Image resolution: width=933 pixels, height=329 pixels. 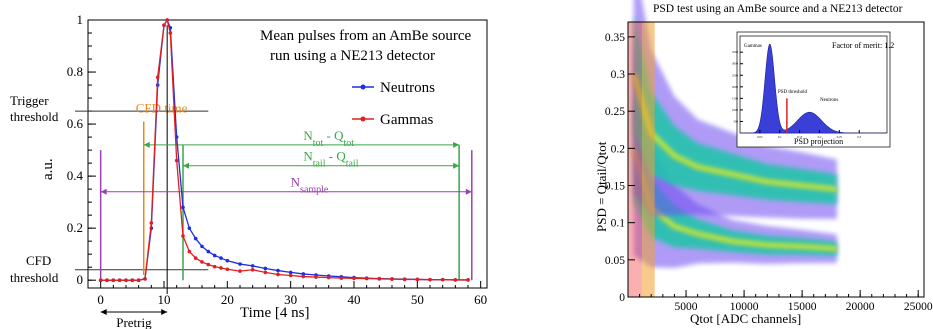 I want to click on psd-x-tick-label: 20000, so click(x=860, y=307).